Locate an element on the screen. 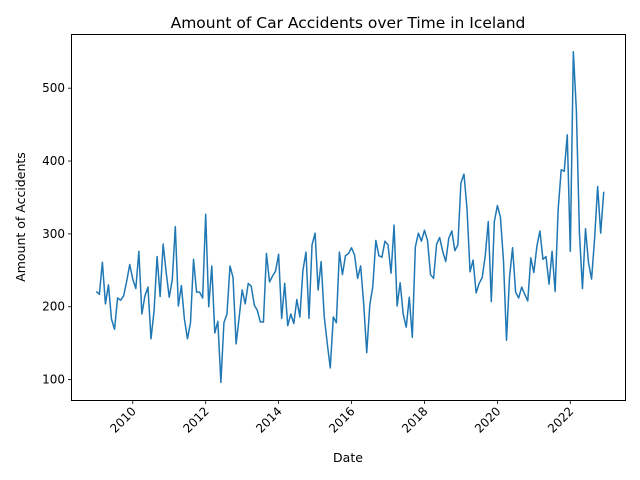 This screenshot has width=640, height=480. x-tick-label: 2020 is located at coordinates (487, 419).